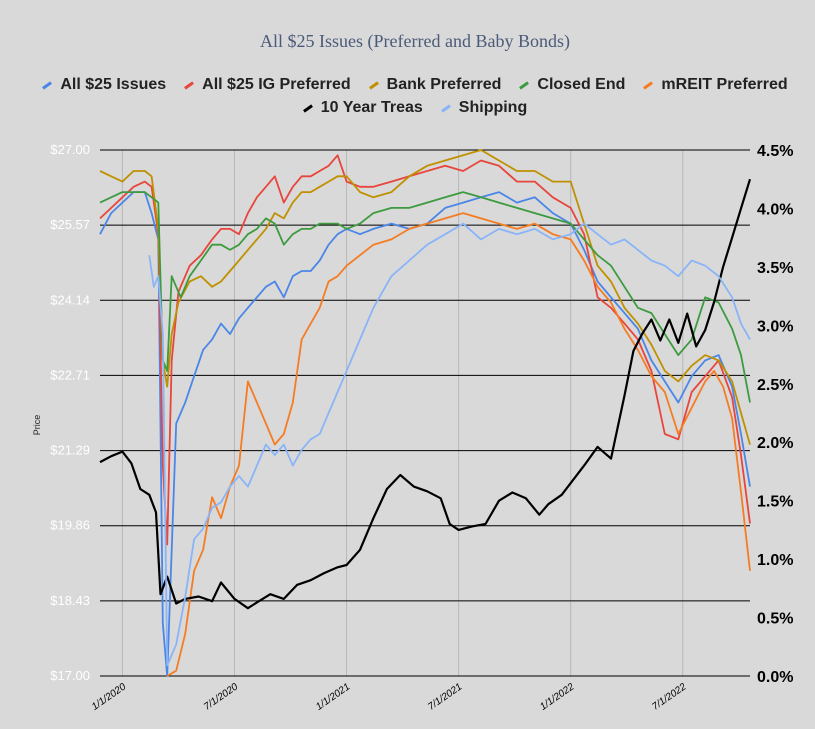 Image resolution: width=815 pixels, height=729 pixels. I want to click on legend-item: Shipping, so click(484, 108).